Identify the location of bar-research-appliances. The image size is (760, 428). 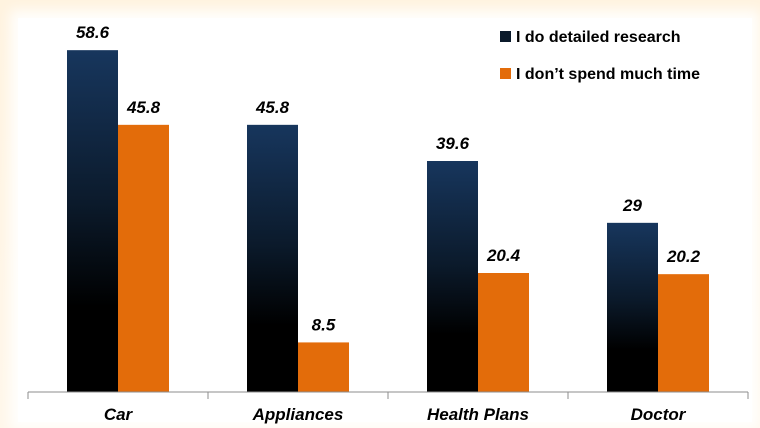
(272, 258).